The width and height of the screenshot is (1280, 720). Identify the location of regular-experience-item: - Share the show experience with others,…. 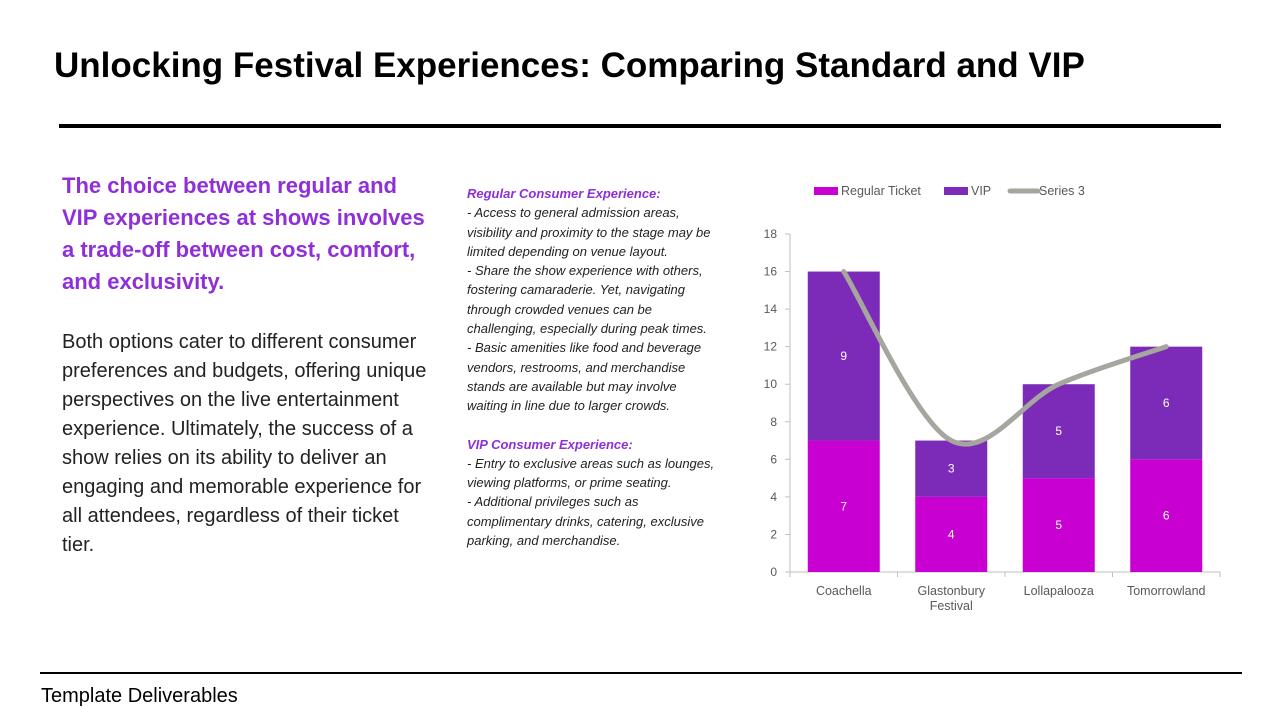
(587, 300).